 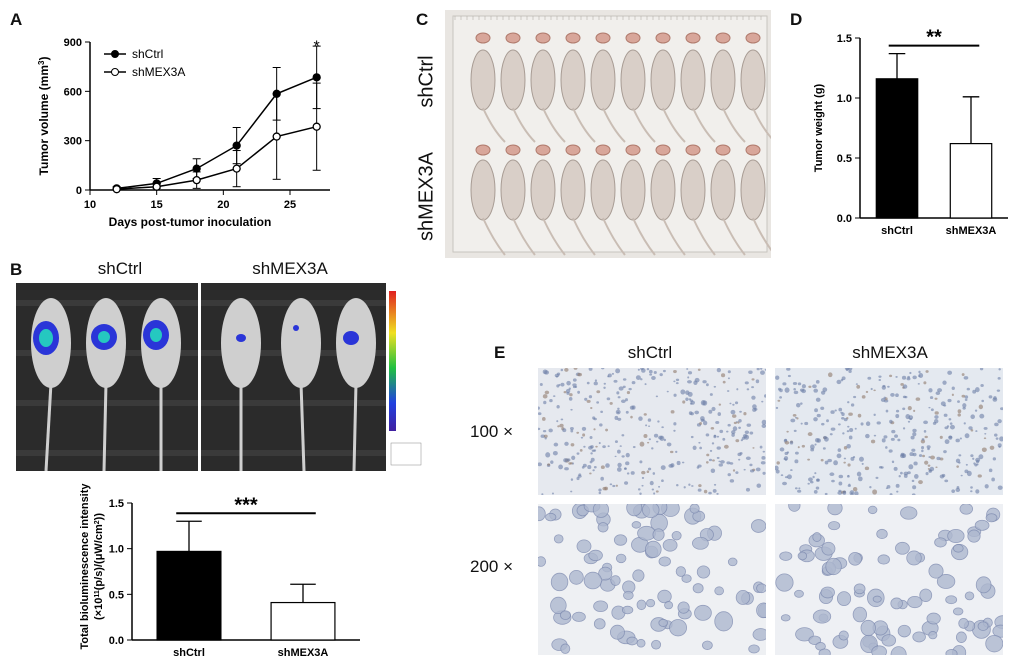 What do you see at coordinates (492, 431) in the screenshot?
I see `panel-e-100x-label: 100 ×` at bounding box center [492, 431].